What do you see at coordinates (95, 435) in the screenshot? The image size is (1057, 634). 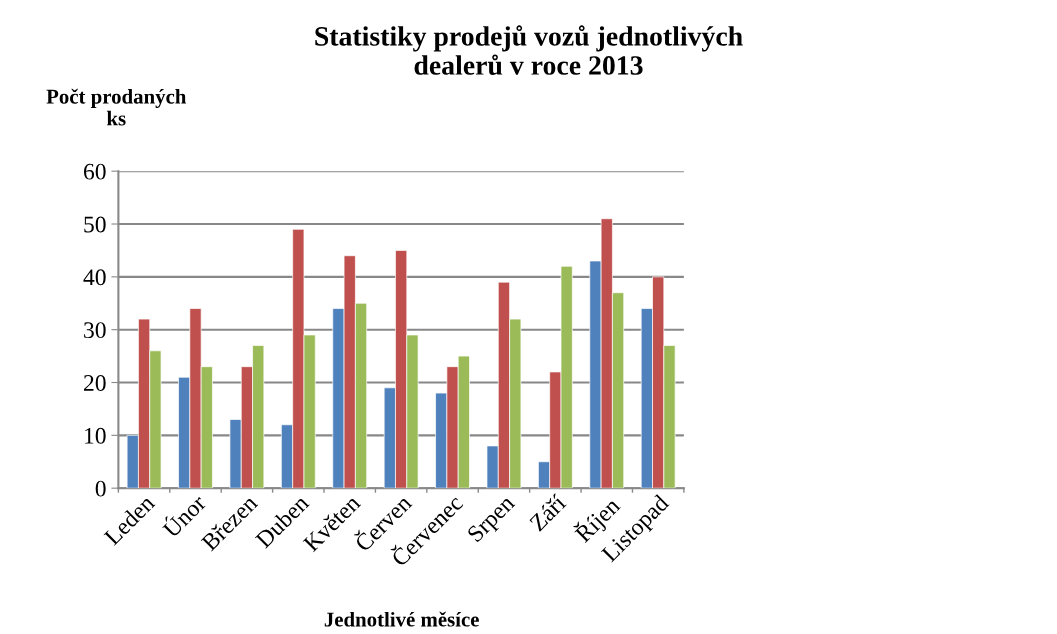 I see `y-tick-label: 10` at bounding box center [95, 435].